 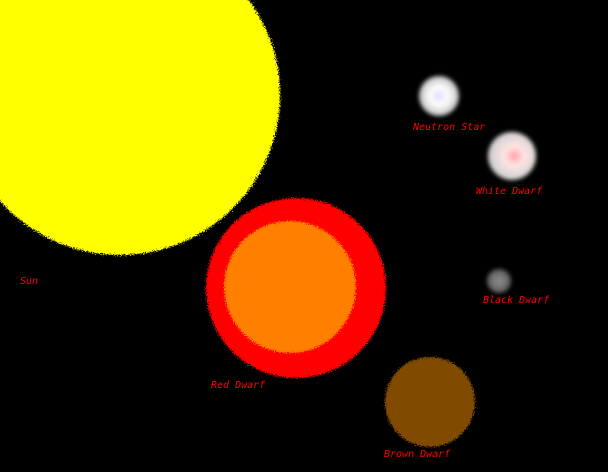 I want to click on red-dwarf-label: Red Dwarf, so click(x=238, y=385).